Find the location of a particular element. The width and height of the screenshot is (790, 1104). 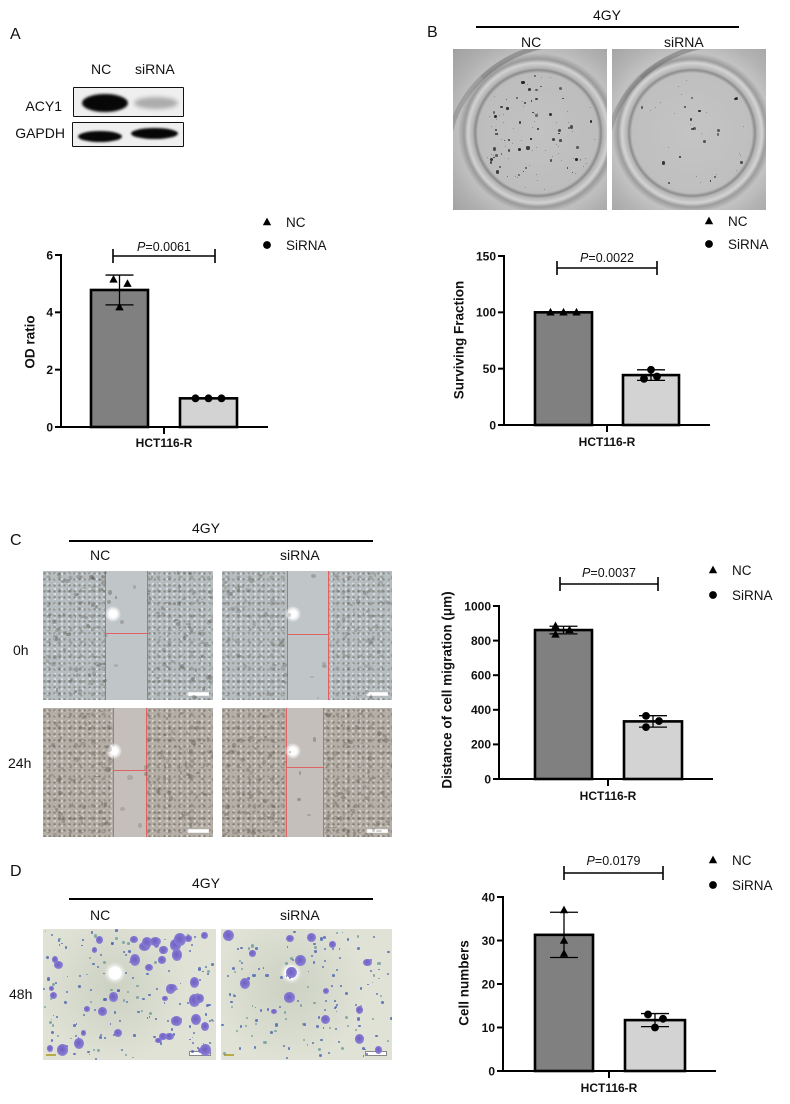

y-axis-label: Distance of cell migration (μm) is located at coordinates (447, 689).